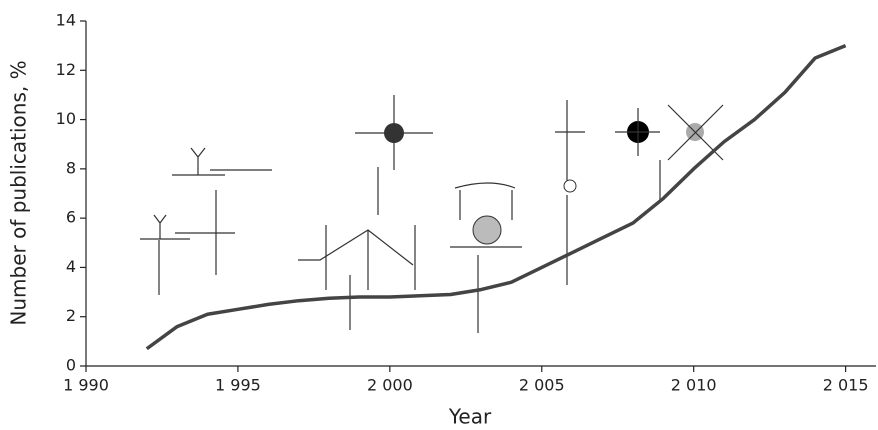 The height and width of the screenshot is (430, 878). Describe the element at coordinates (390, 385) in the screenshot. I see `x-tick-label: 2 000` at that location.